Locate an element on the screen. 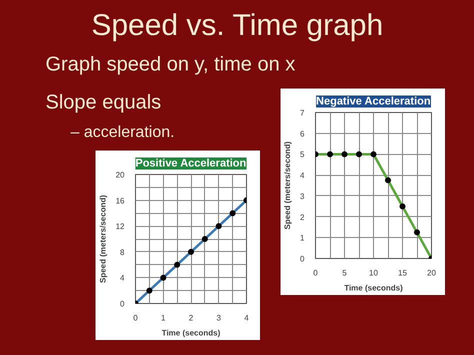 This screenshot has height=355, width=474. y-tick-label: 5 is located at coordinates (303, 155).